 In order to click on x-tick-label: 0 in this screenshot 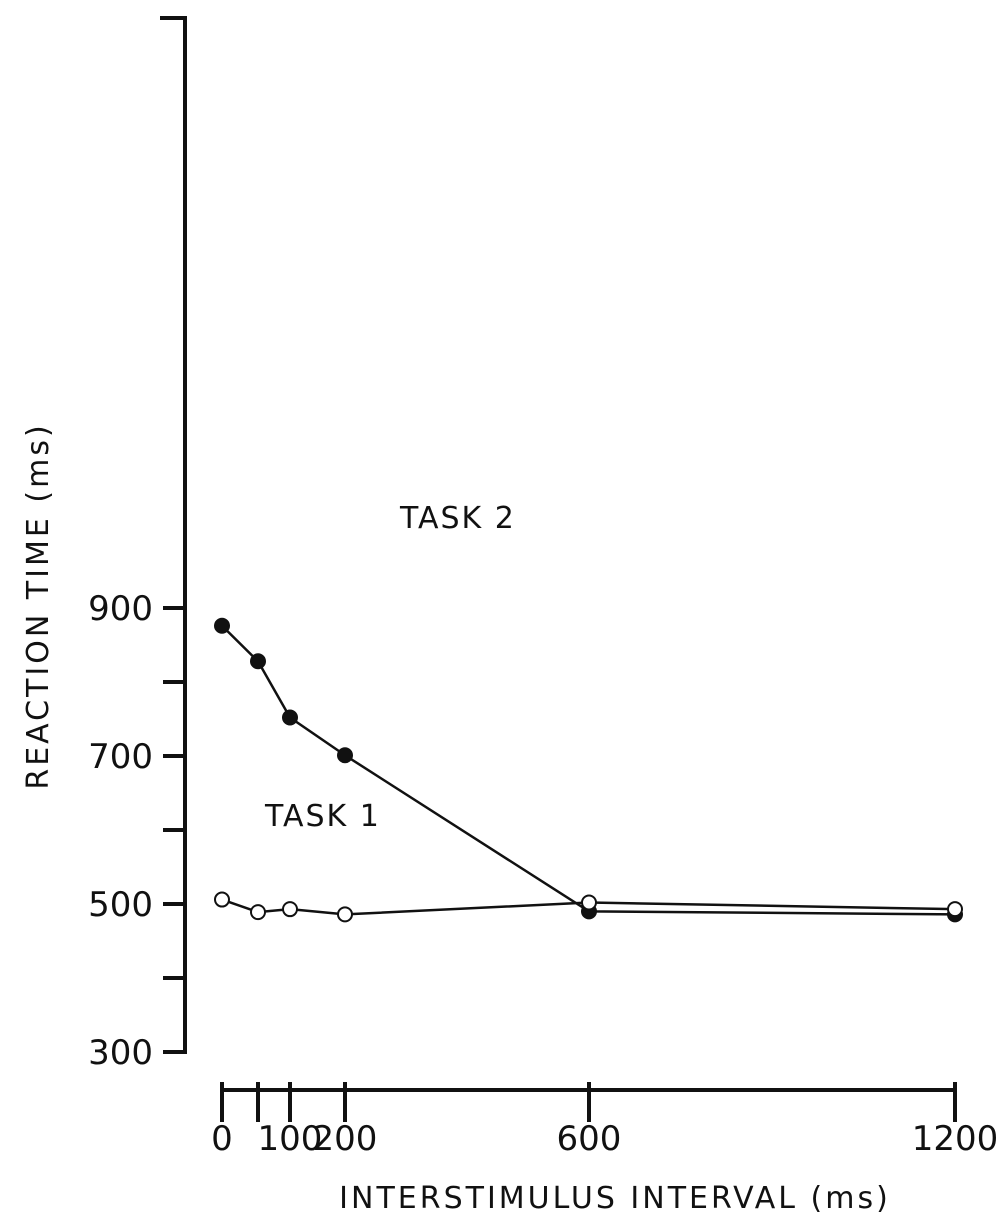, I will do `click(222, 1139)`.